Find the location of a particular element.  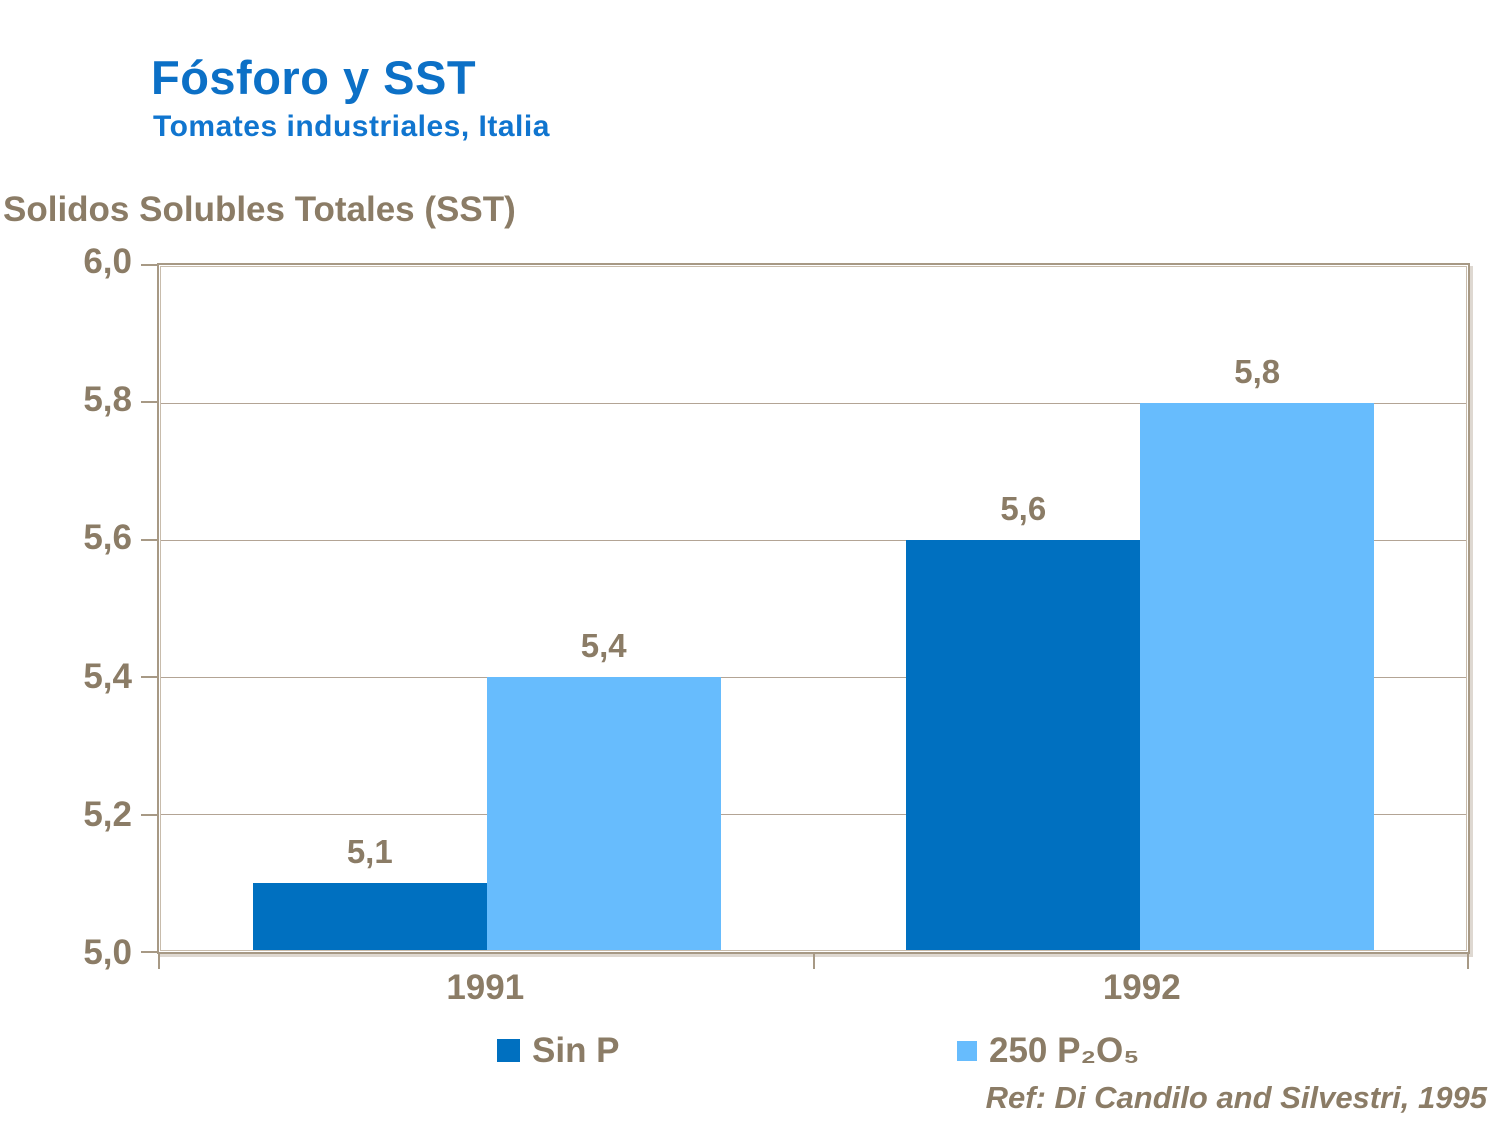

x-category-label-1992: 1992 is located at coordinates (1141, 987).